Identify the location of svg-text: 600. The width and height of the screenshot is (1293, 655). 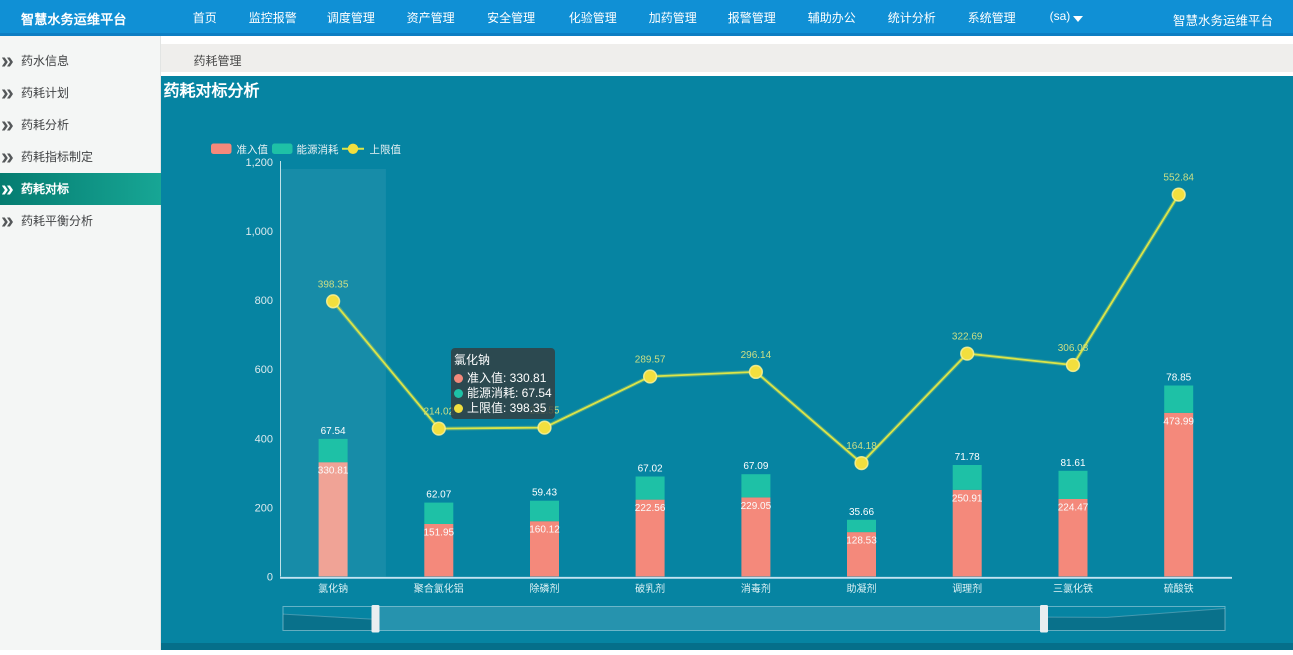
(264, 370).